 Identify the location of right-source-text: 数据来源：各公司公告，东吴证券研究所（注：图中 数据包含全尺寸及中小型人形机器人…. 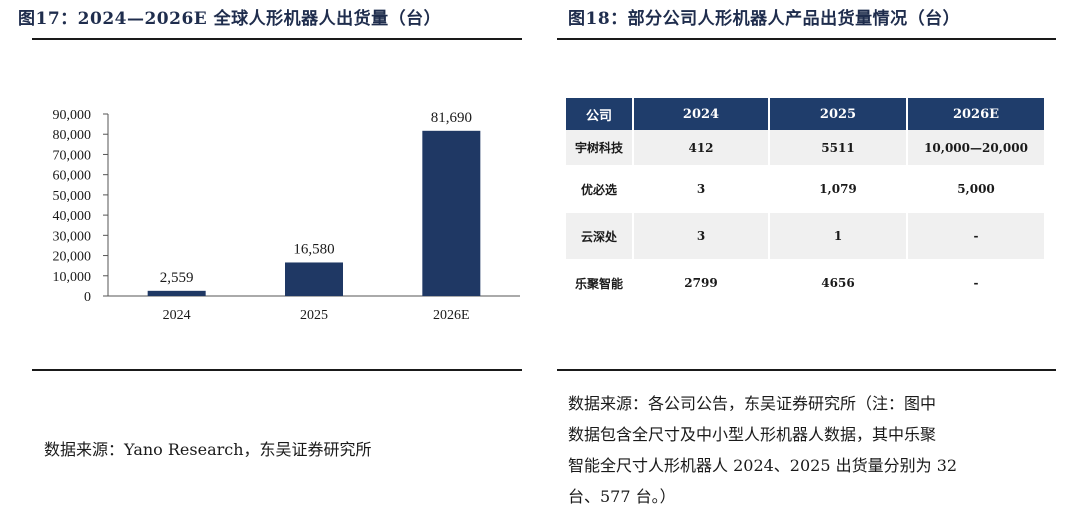
(762, 450).